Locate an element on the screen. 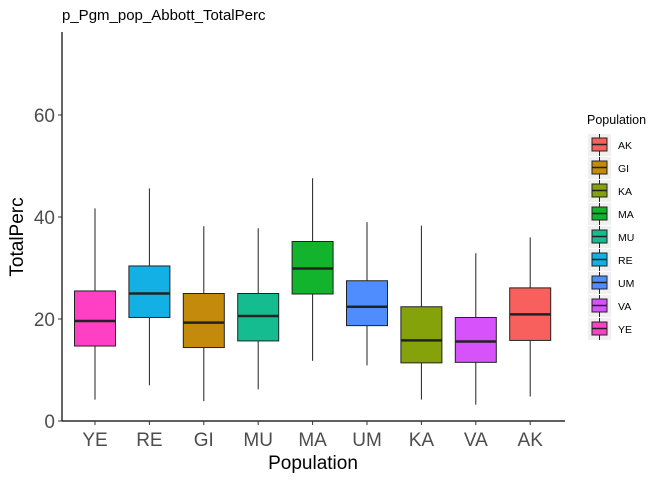  legend-item-re: RE is located at coordinates (610, 260).